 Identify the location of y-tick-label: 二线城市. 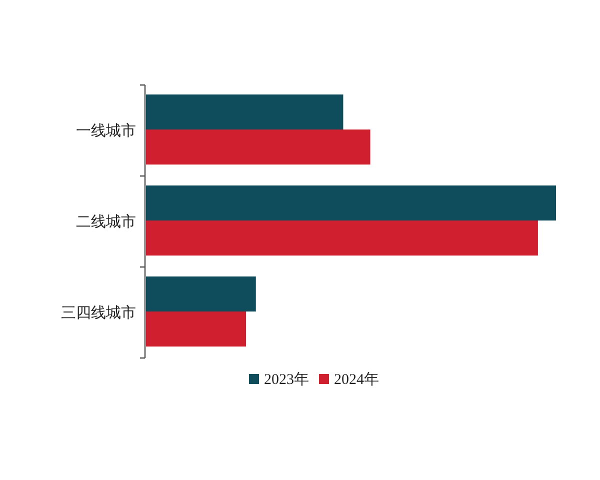
(106, 221).